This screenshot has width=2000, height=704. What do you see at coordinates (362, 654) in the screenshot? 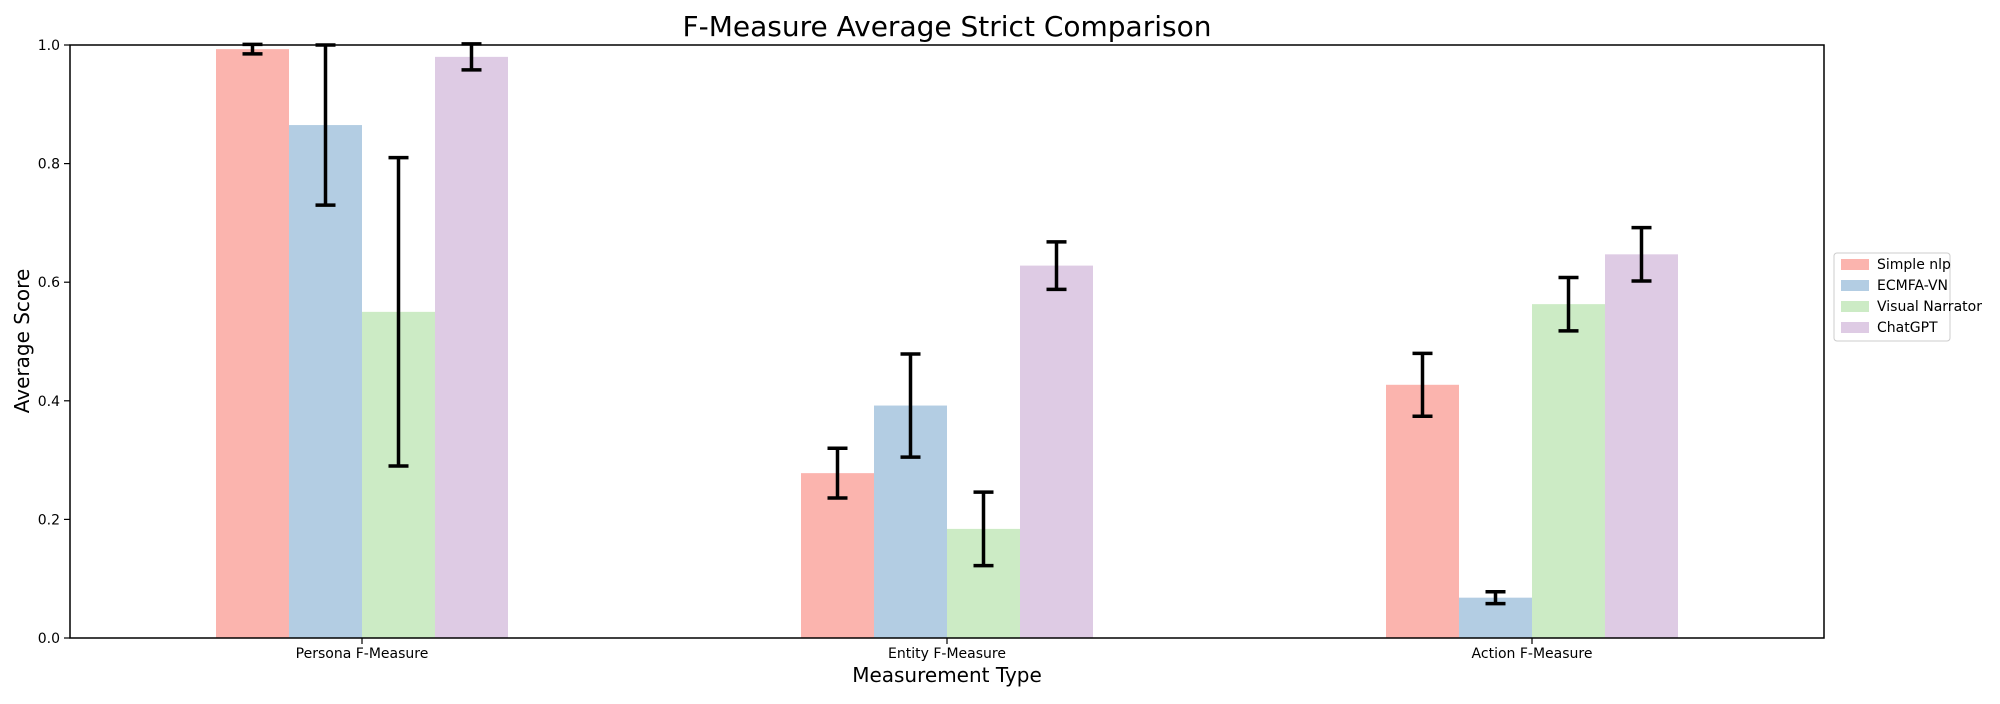
I see `x-tick-label: Persona F-Measure` at bounding box center [362, 654].